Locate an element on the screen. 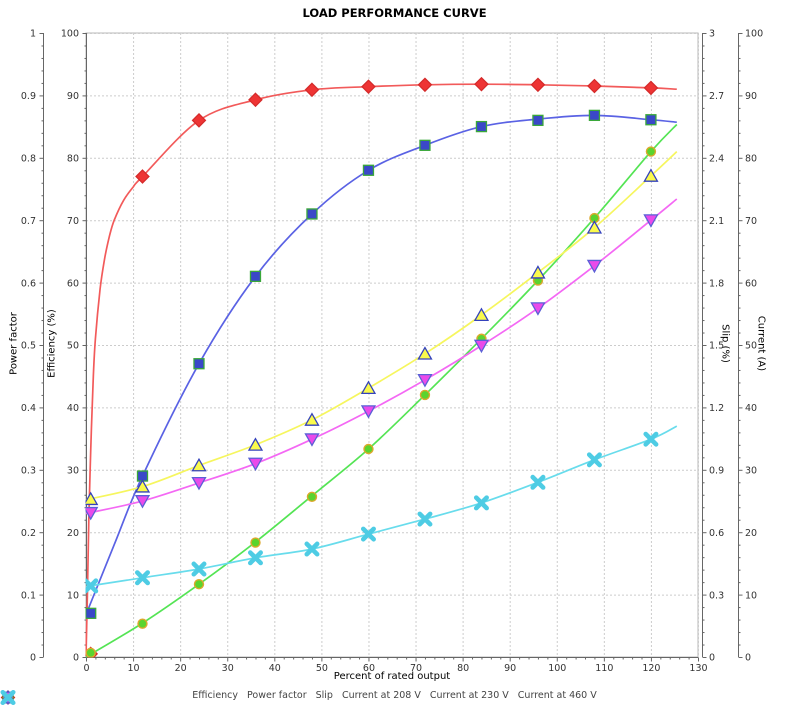  tick-label-current: 60 is located at coordinates (751, 283).